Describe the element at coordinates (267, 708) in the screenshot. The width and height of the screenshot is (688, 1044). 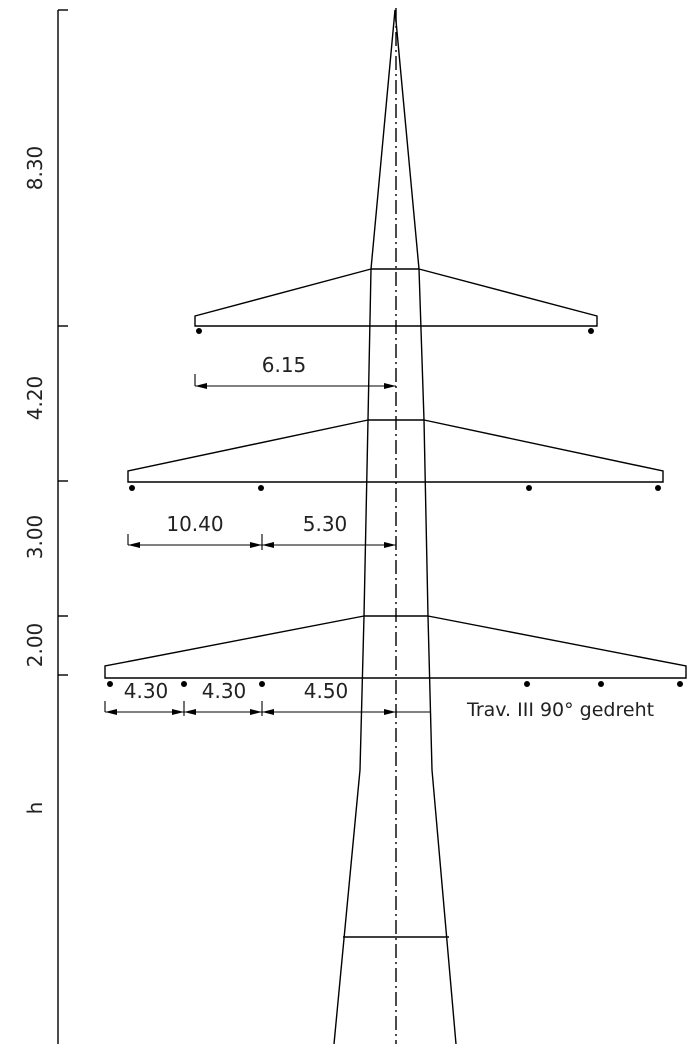
I see `dimension-line-bottom` at that location.